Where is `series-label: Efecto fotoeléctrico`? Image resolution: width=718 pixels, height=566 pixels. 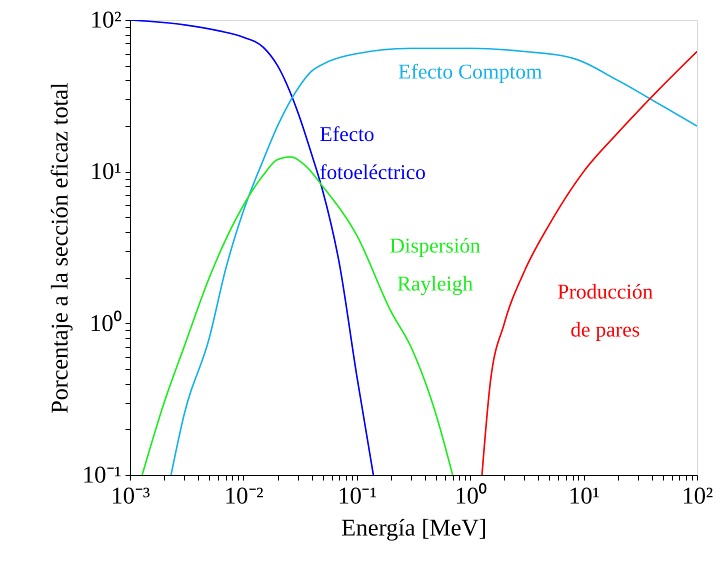
series-label: Efecto fotoeléctrico is located at coordinates (373, 153).